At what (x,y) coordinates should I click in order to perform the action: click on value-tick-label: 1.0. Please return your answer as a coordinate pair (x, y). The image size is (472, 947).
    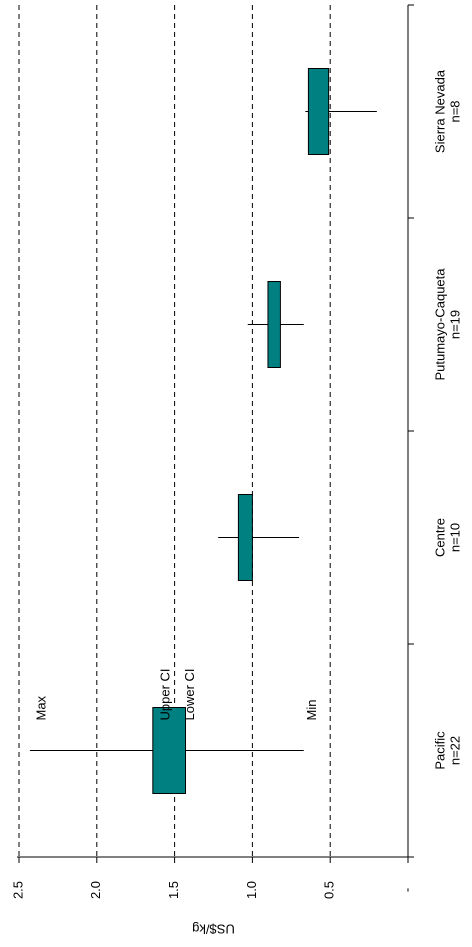
    Looking at the image, I should click on (251, 890).